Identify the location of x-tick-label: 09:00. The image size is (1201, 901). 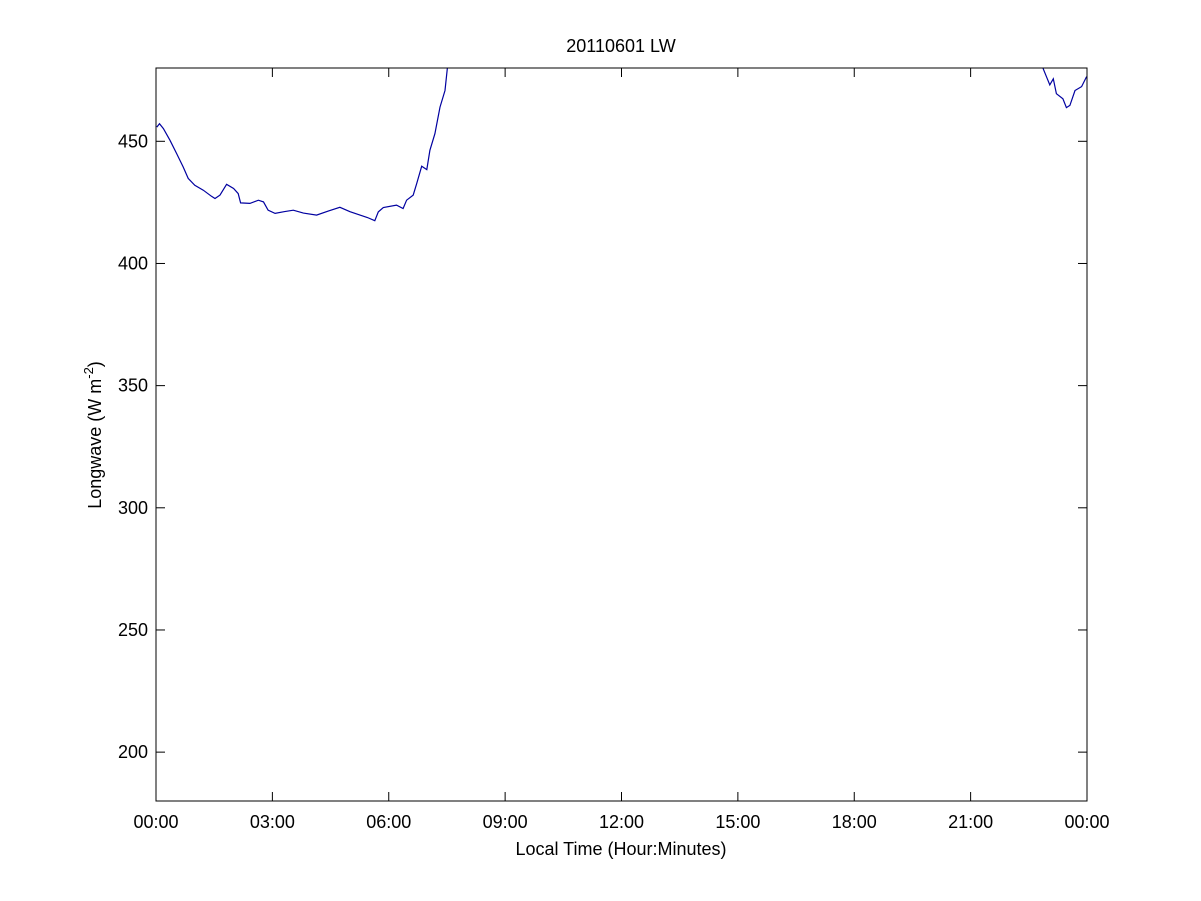
(505, 822).